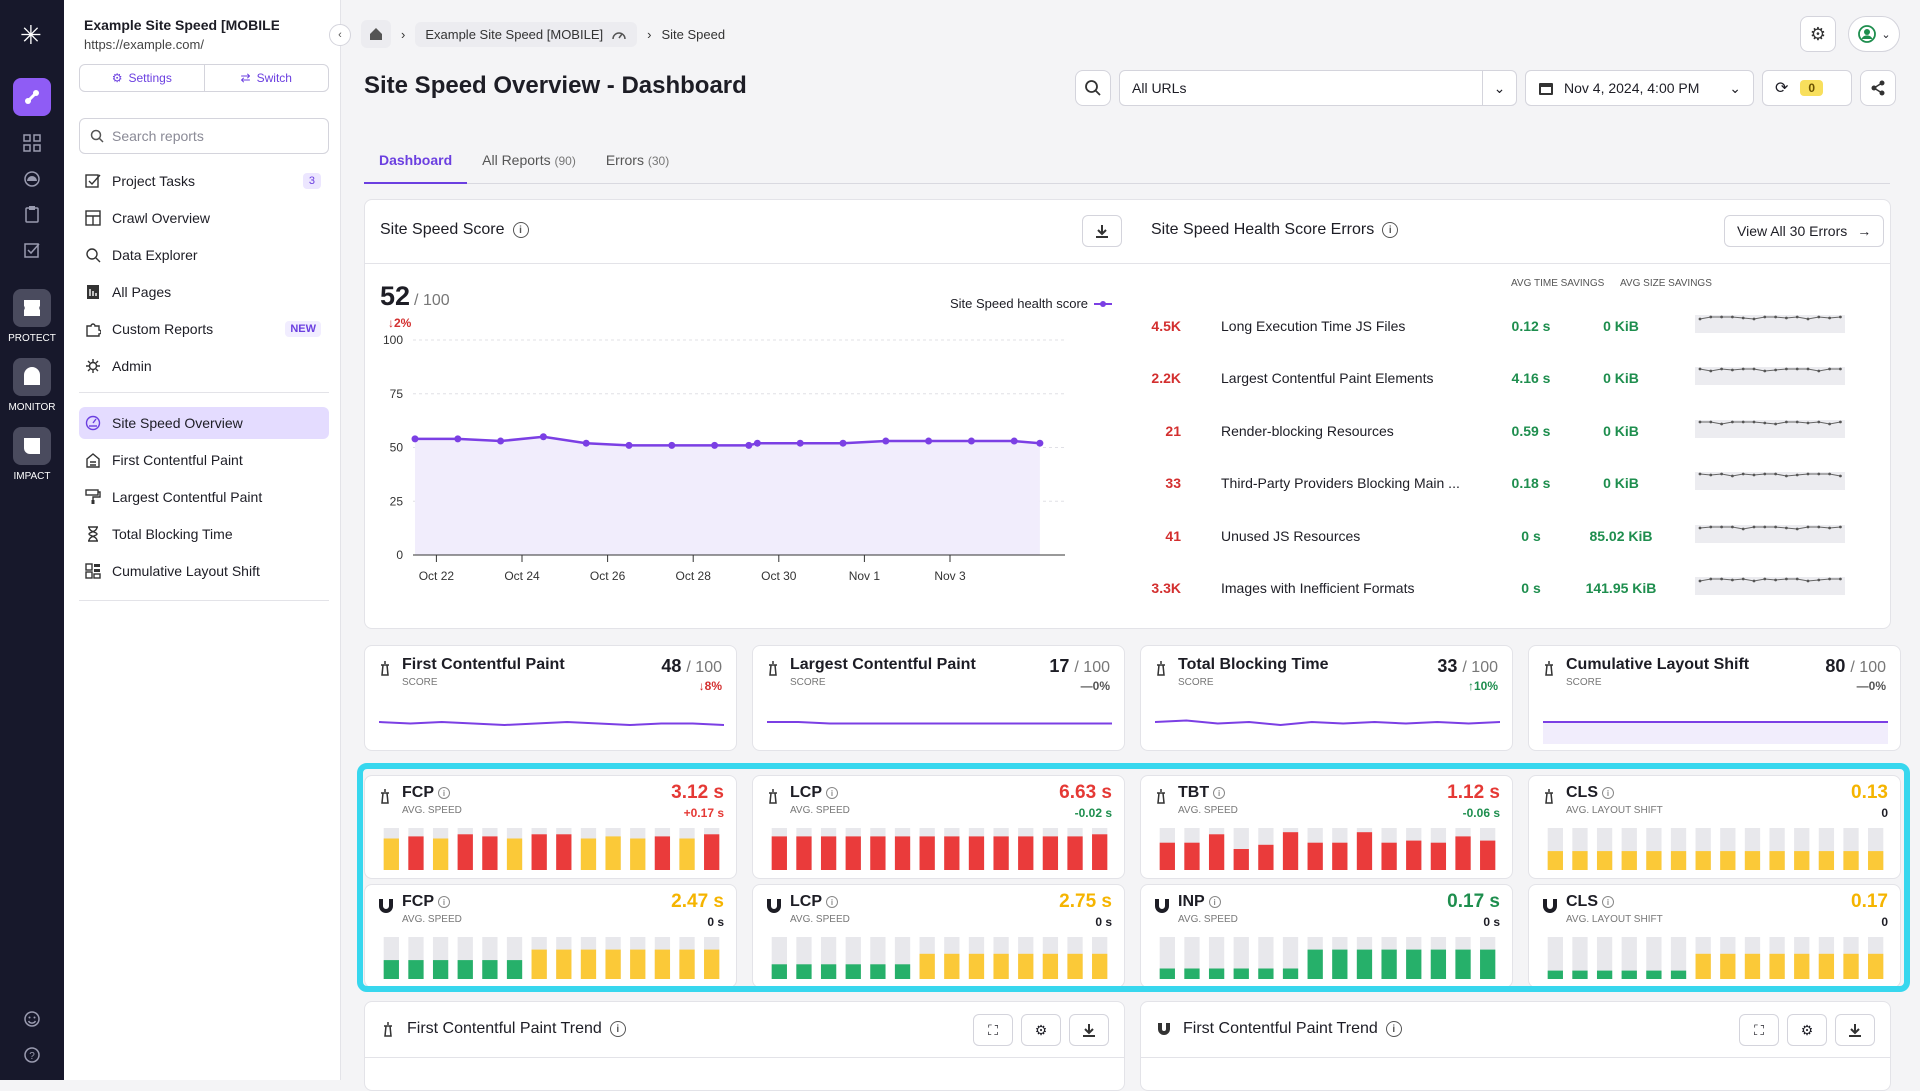 This screenshot has height=1091, width=1920. What do you see at coordinates (32, 316) in the screenshot?
I see `protect-product: PROTECT` at bounding box center [32, 316].